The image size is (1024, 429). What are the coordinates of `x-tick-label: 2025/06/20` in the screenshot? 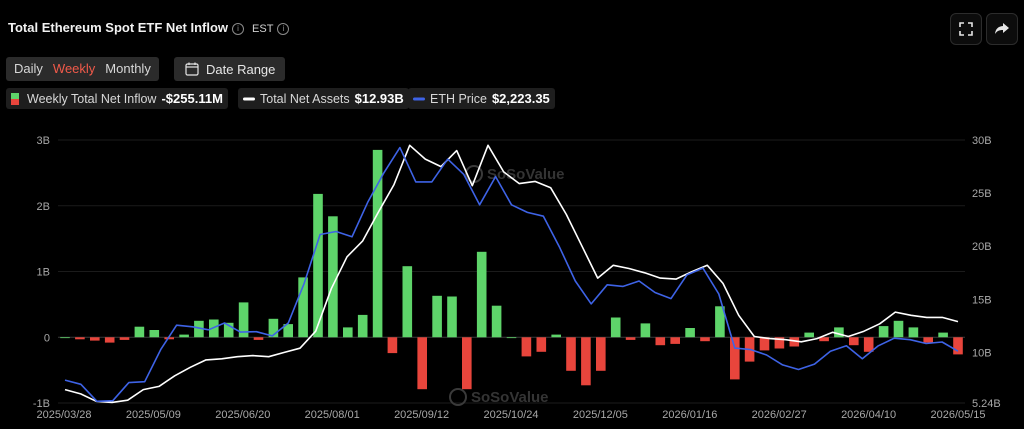 It's located at (242, 415).